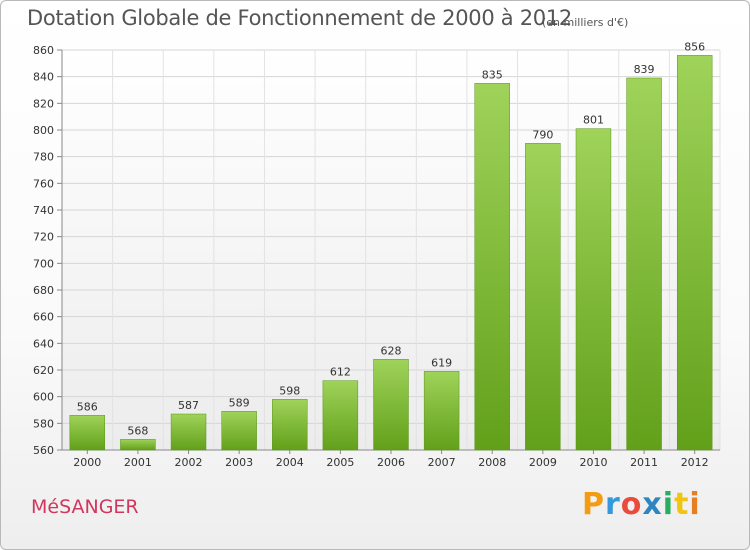  Describe the element at coordinates (593, 120) in the screenshot. I see `data-label: 801` at that location.